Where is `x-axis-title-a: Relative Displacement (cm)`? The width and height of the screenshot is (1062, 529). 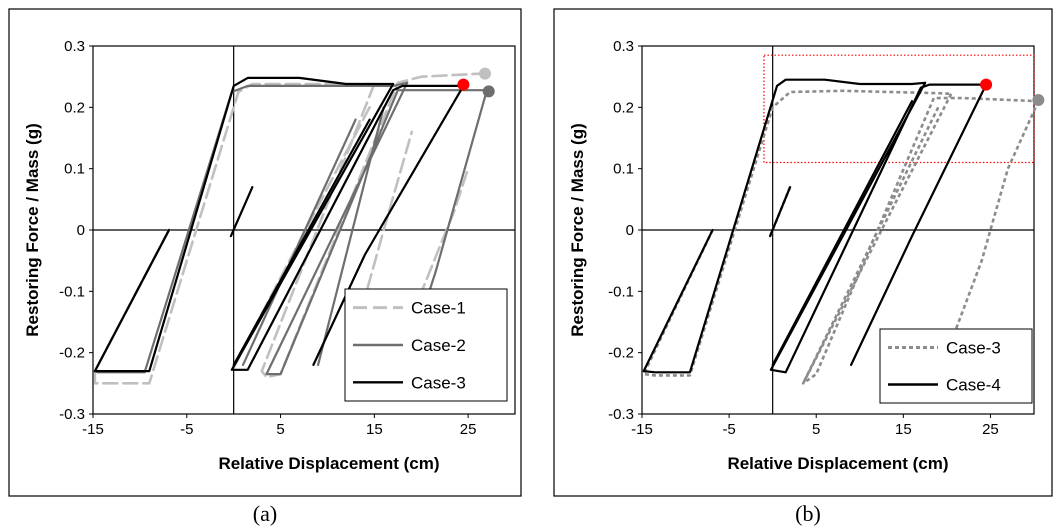 x-axis-title-a: Relative Displacement (cm) is located at coordinates (328, 463).